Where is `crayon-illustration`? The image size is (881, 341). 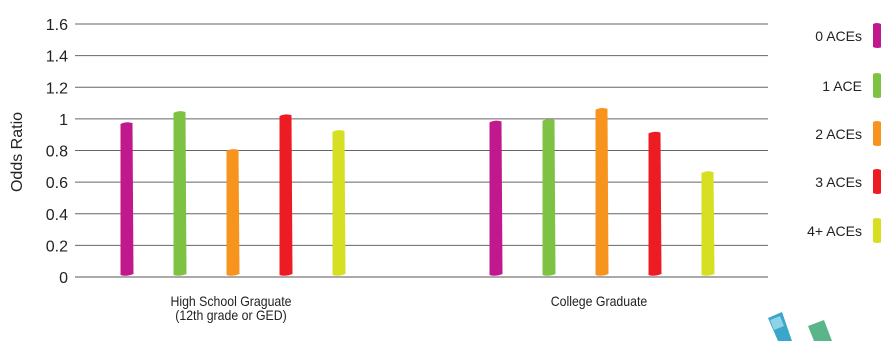
crayon-illustration is located at coordinates (800, 326).